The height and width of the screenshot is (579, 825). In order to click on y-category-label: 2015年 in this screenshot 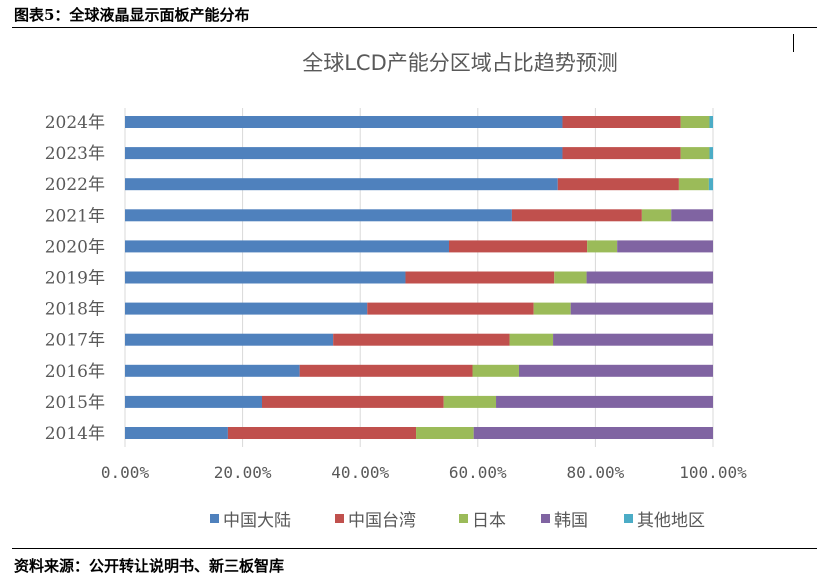, I will do `click(75, 403)`.